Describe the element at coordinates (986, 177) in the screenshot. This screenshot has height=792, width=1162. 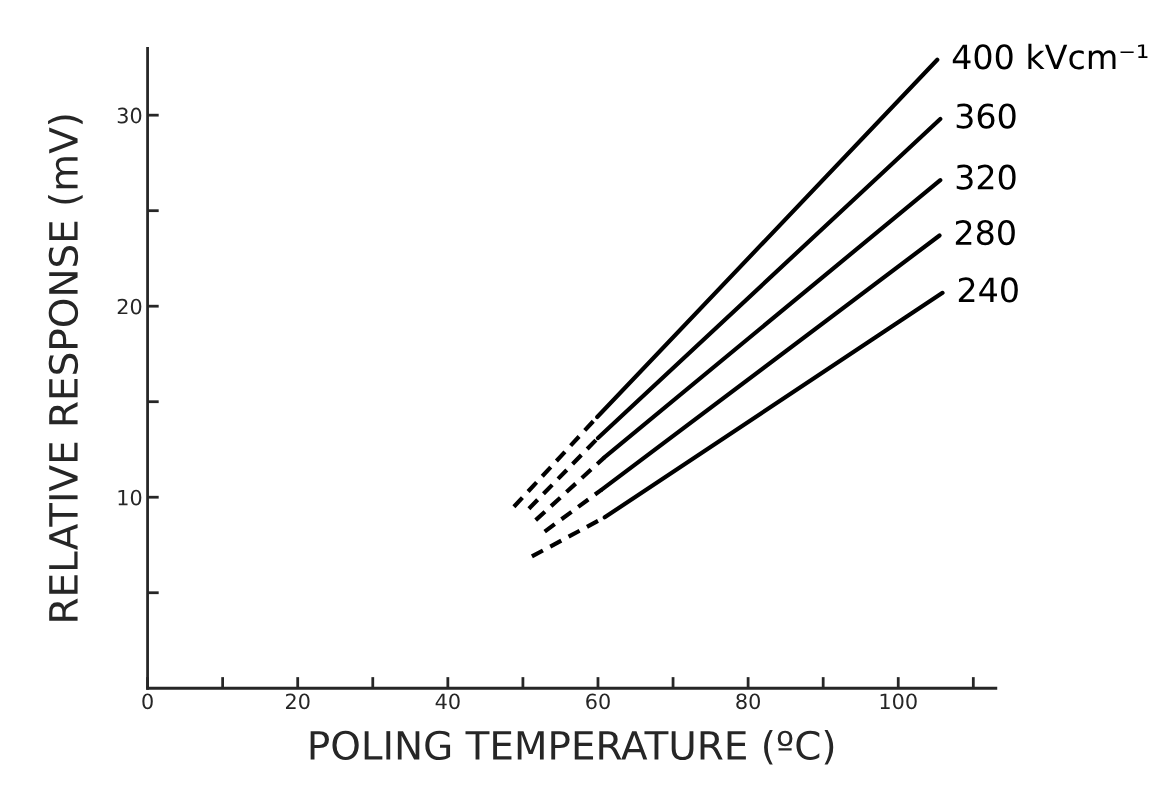
I see `series-label: 320` at that location.